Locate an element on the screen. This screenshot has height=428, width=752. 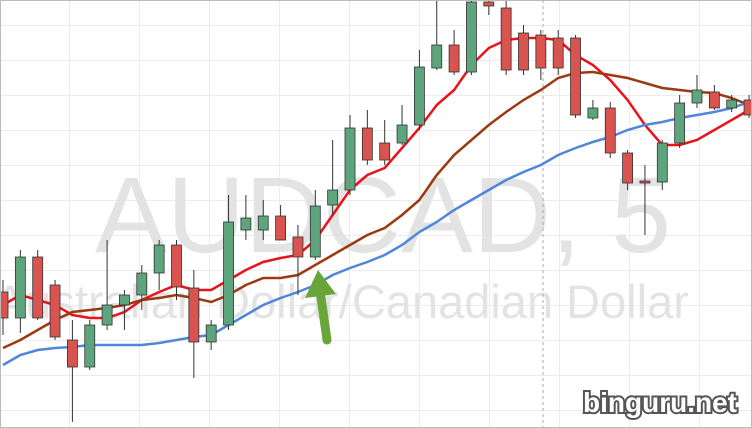
arrow is located at coordinates (320, 307).